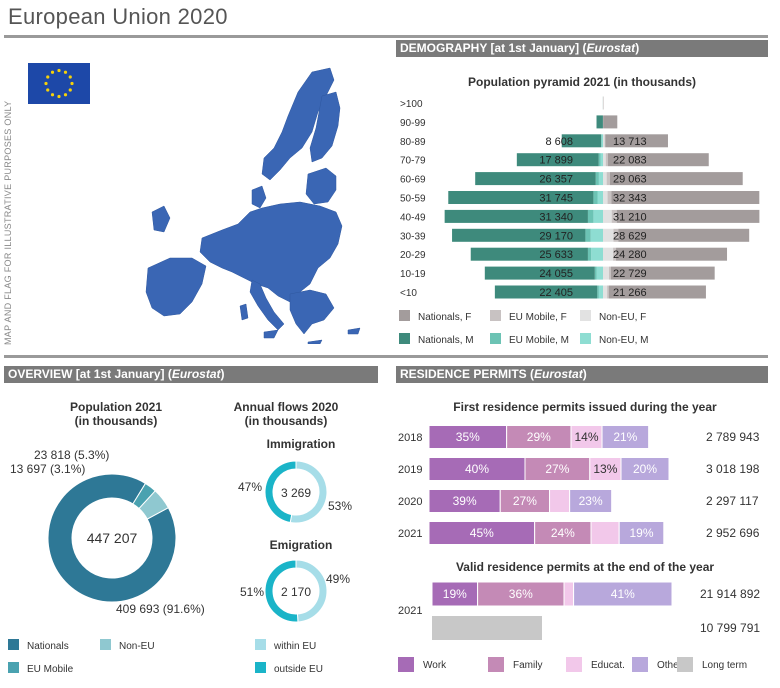 Image resolution: width=780 pixels, height=688 pixels. What do you see at coordinates (493, 48) in the screenshot?
I see `demography-header-label: DEMOGRAPHY [at 1st January] (` at bounding box center [493, 48].